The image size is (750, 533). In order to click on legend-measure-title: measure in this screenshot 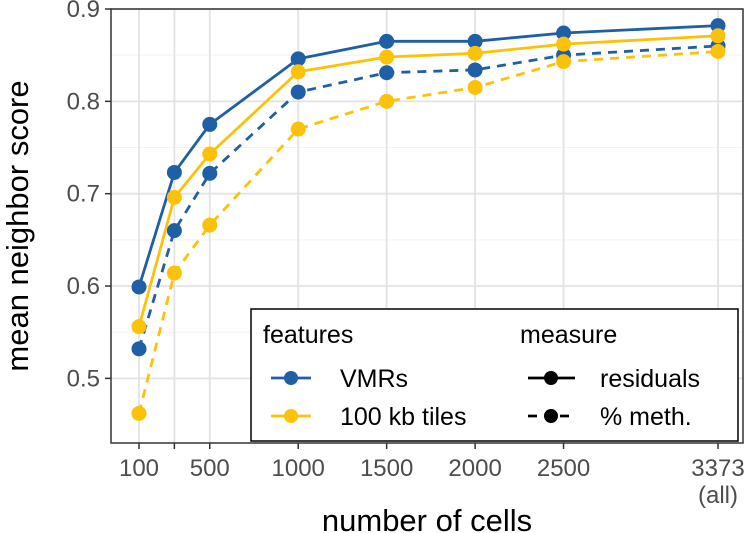, I will do `click(568, 335)`.